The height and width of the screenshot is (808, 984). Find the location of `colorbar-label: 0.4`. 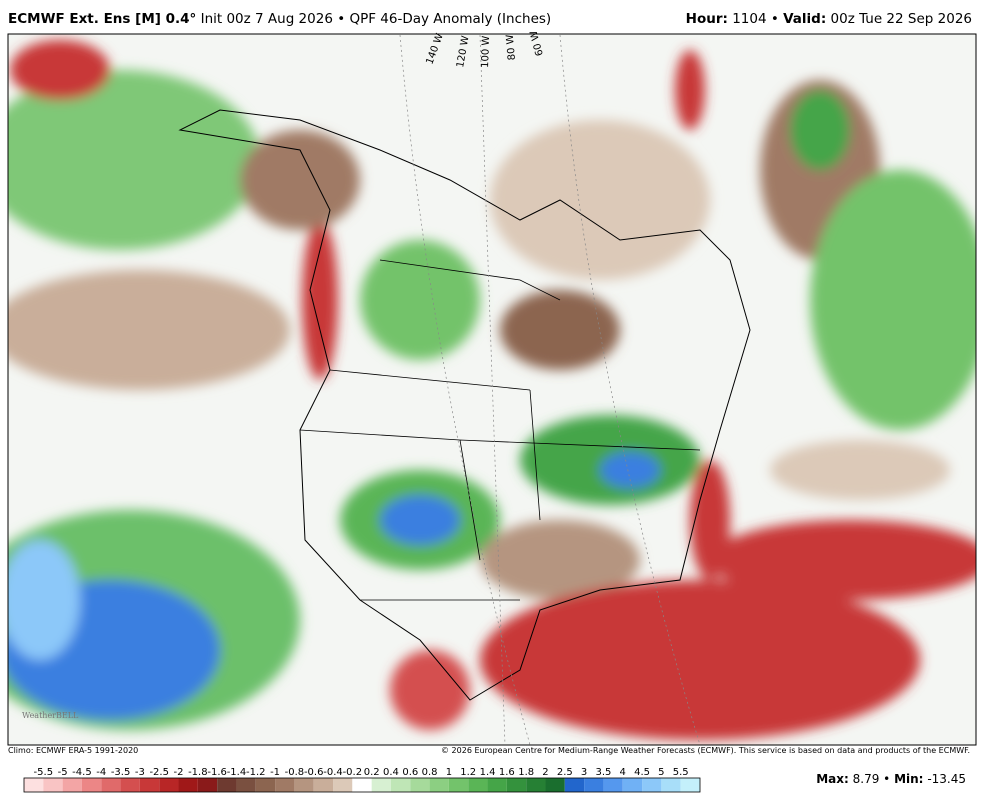

colorbar-label: 0.4 is located at coordinates (391, 772).